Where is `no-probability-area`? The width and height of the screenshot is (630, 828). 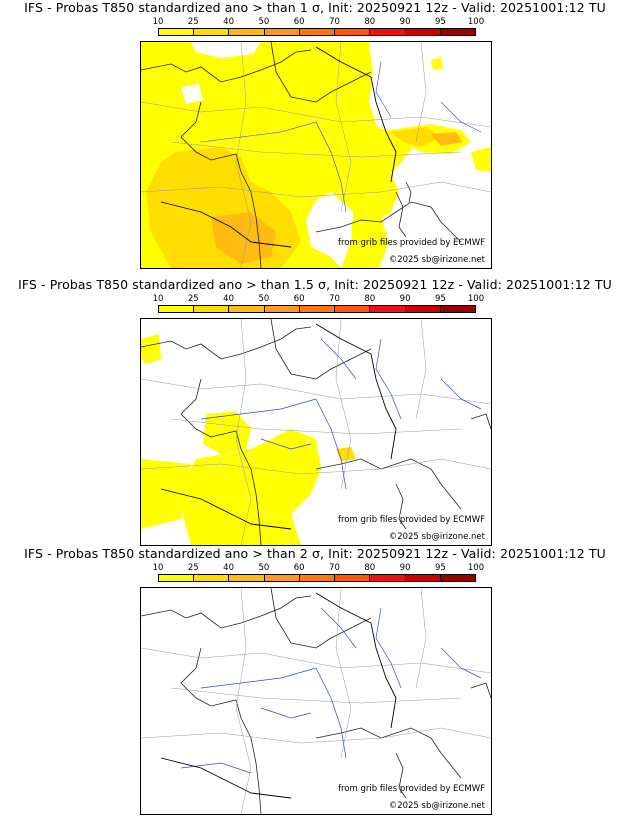 no-probability-area is located at coordinates (336, 155).